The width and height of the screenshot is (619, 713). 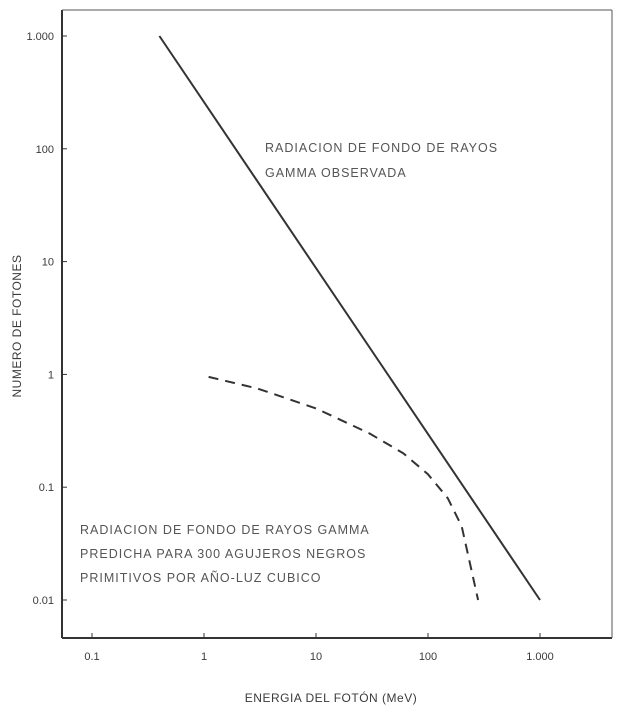 What do you see at coordinates (48, 263) in the screenshot?
I see `y-tick-label: 10` at bounding box center [48, 263].